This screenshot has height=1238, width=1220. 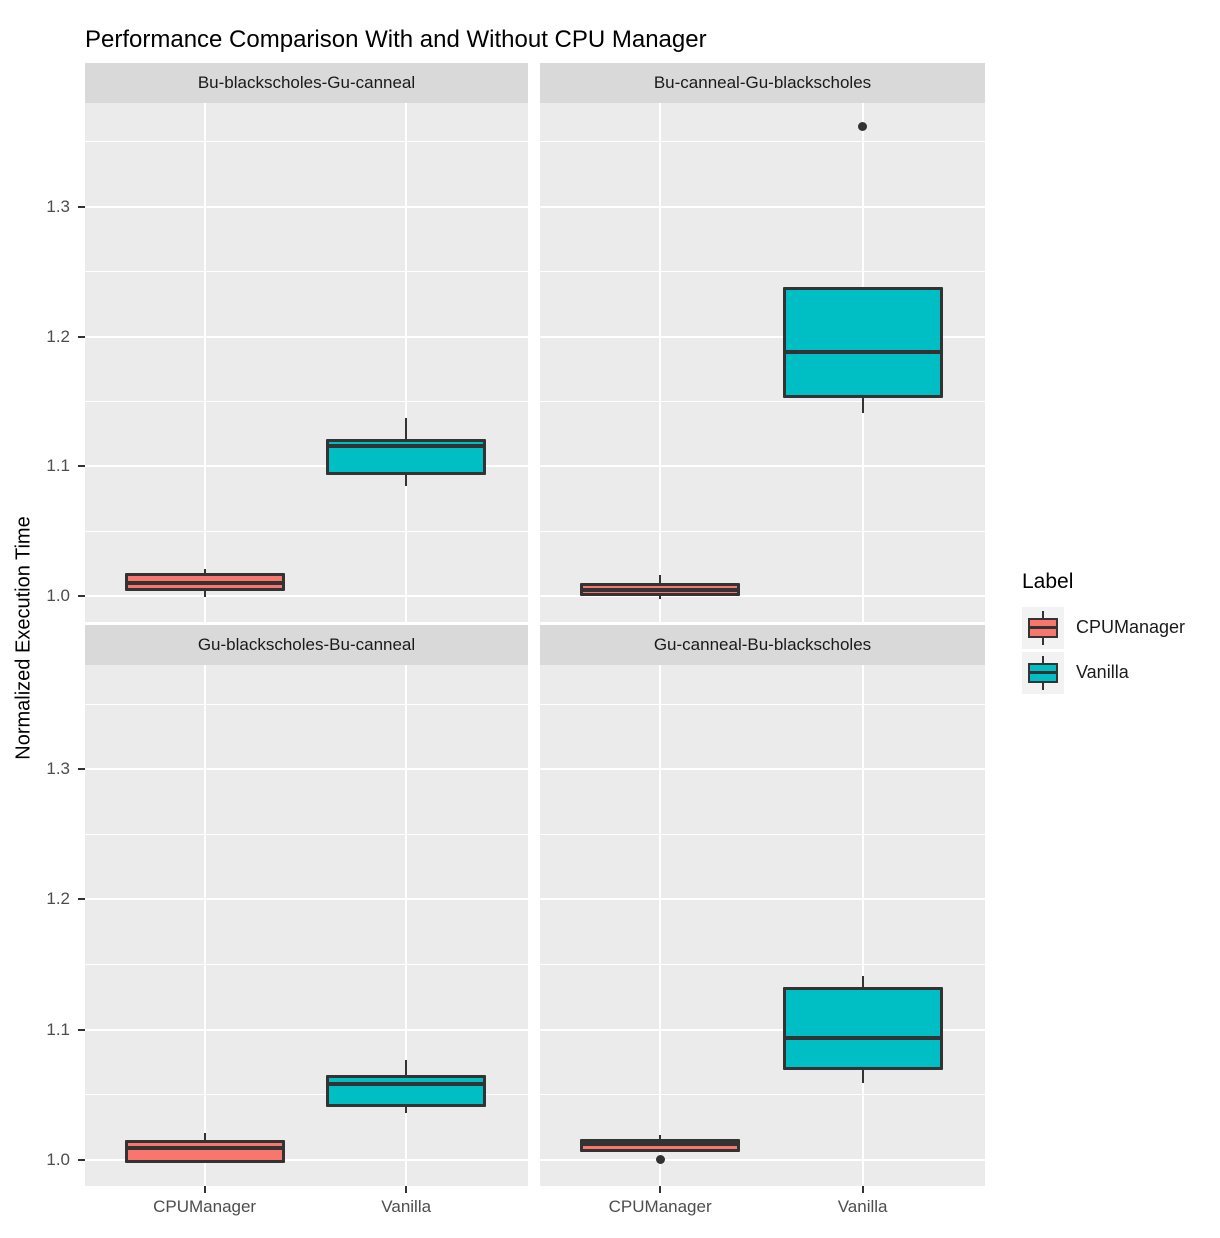 I want to click on facet-strip-label: Gu-blackscholes-Bu-canneal, so click(x=306, y=644).